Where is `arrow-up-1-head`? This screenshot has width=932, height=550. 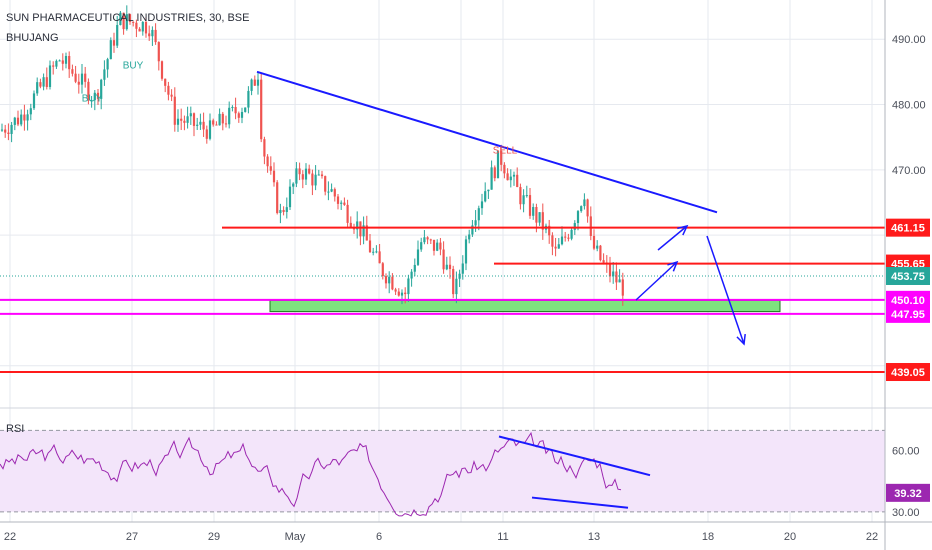
arrow-up-1-head is located at coordinates (673, 266).